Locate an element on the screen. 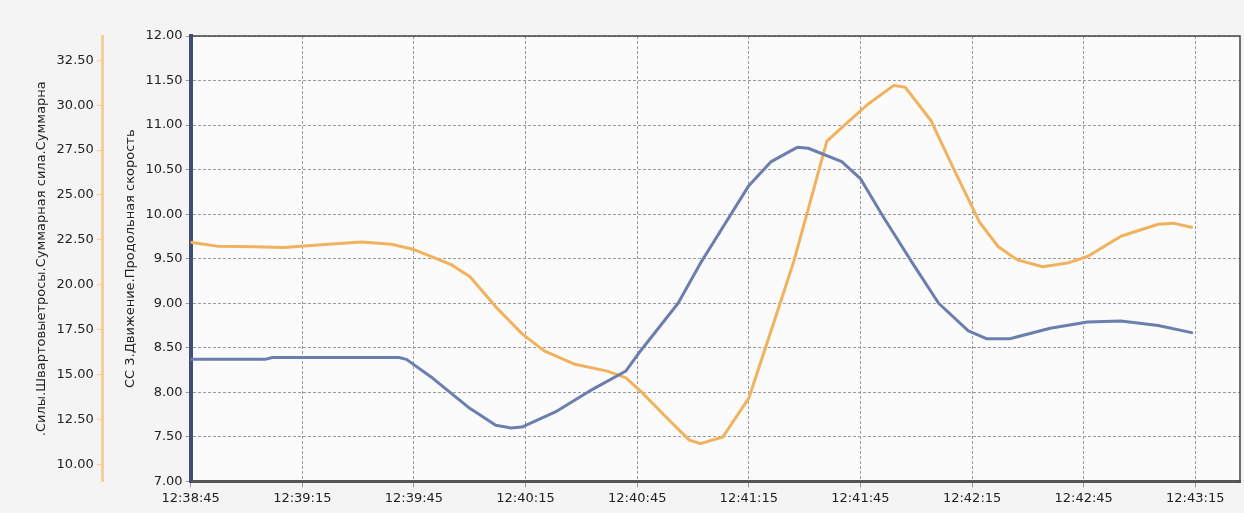  x-tick-label: 12:42:45 is located at coordinates (1083, 497).